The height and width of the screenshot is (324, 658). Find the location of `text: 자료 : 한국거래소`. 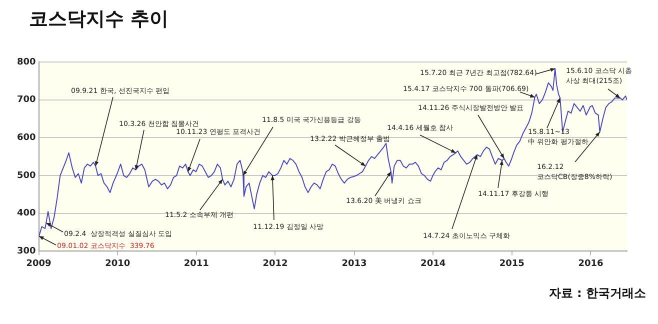

text: 자료 : 한국거래소 is located at coordinates (597, 293).